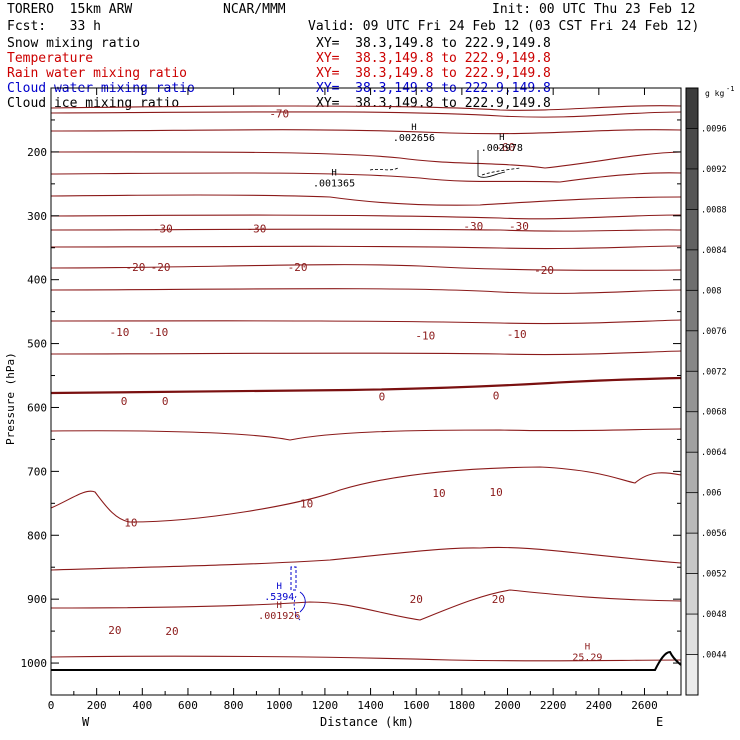  I want to click on y-tick-label-1: 300, so click(37, 216).